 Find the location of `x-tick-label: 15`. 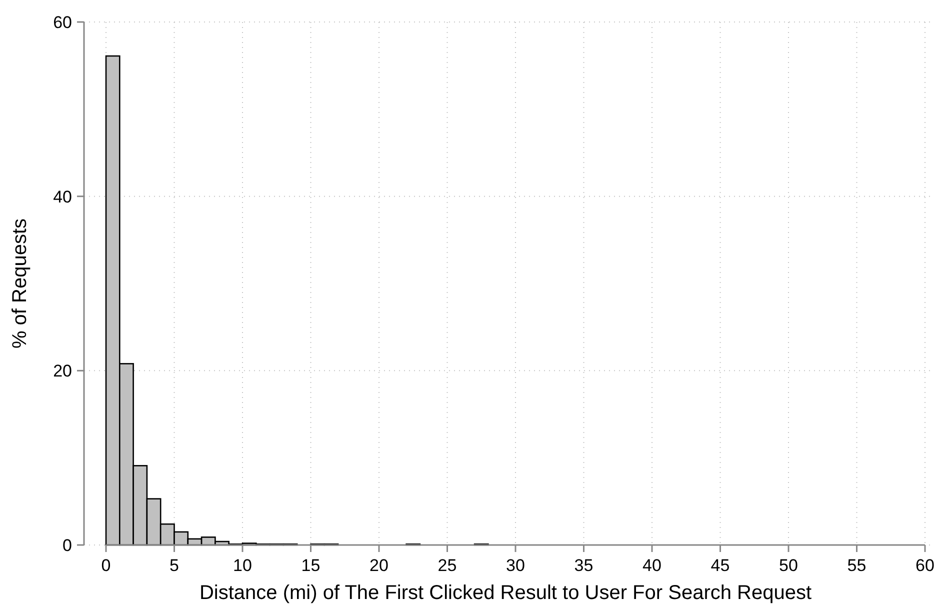

x-tick-label: 15 is located at coordinates (310, 565).